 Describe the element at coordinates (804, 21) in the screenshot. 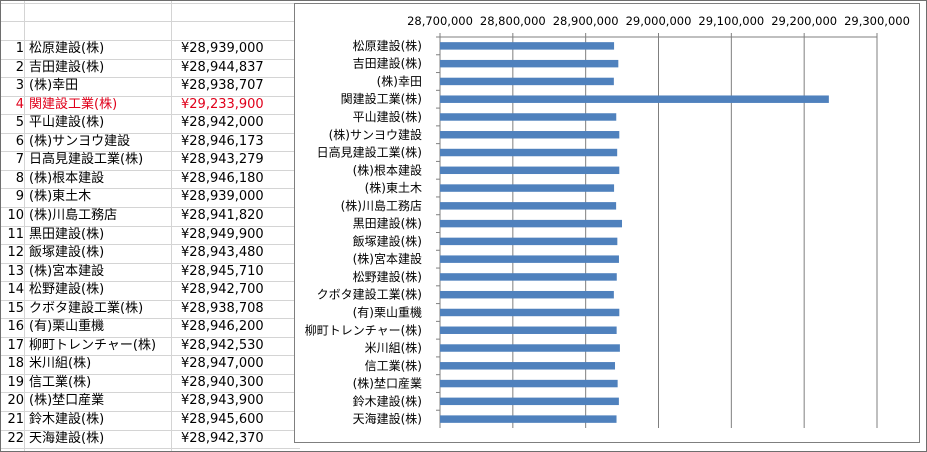

I see `x-tick-label: 29,200,000` at that location.